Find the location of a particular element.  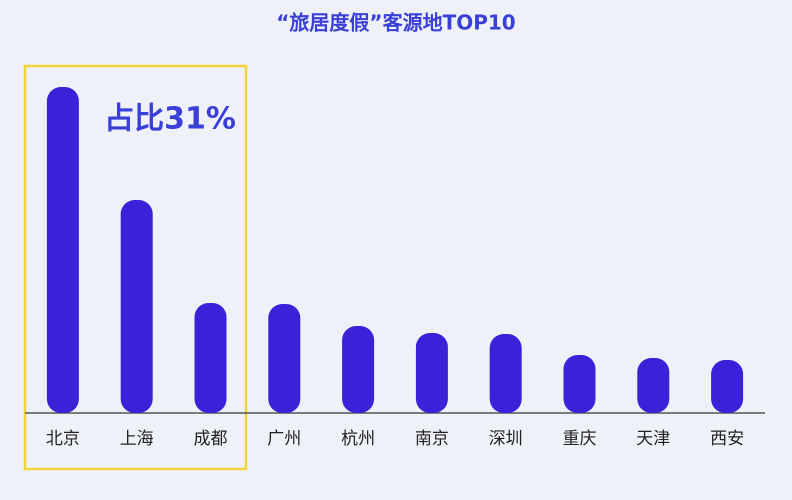

x-tick-label: 西安 is located at coordinates (727, 439).